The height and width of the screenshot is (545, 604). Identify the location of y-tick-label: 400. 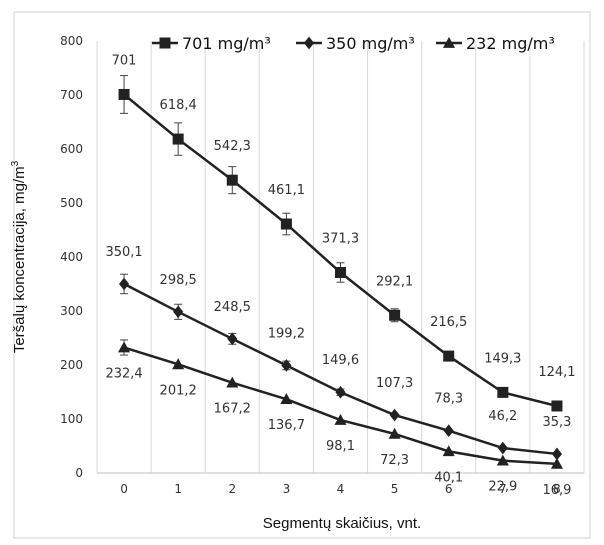
(71, 257).